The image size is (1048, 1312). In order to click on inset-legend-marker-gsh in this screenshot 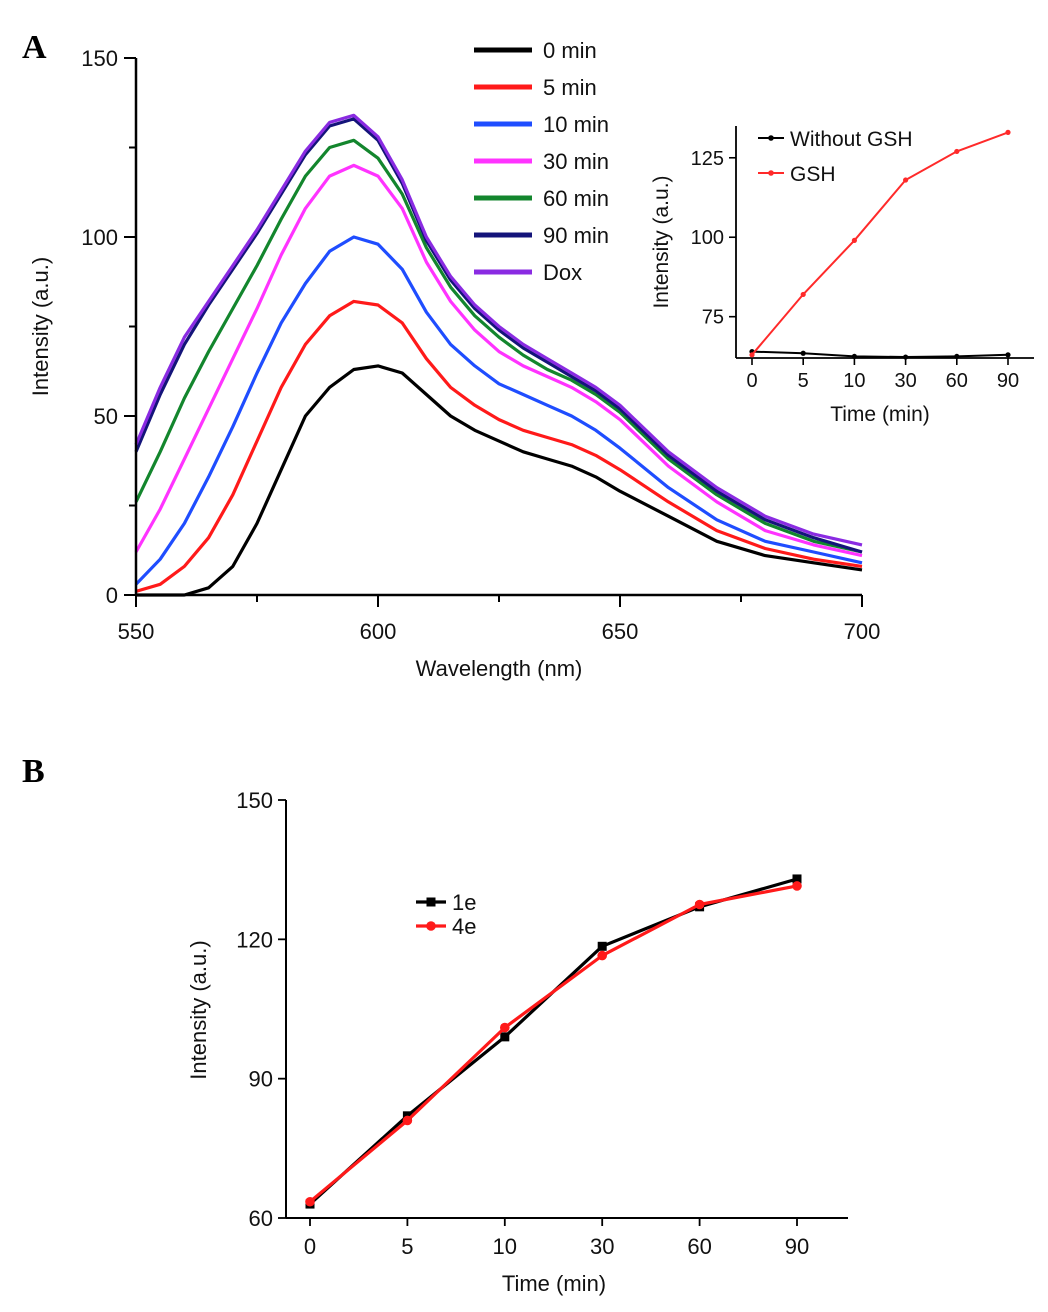, I will do `click(771, 173)`.